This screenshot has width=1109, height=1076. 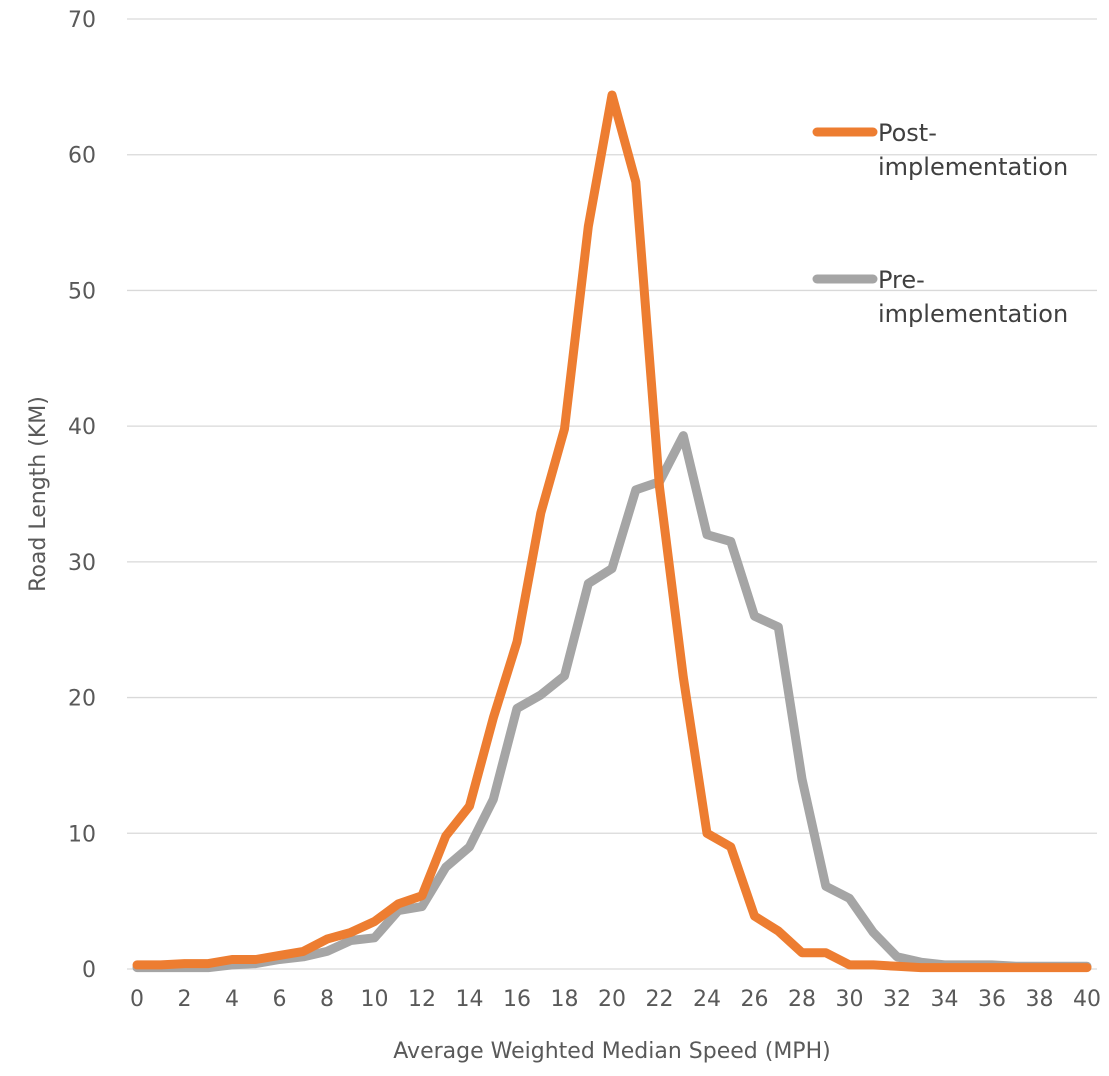 I want to click on x-axis-title: Average Weighted Median Speed (MPH), so click(x=611, y=1051).